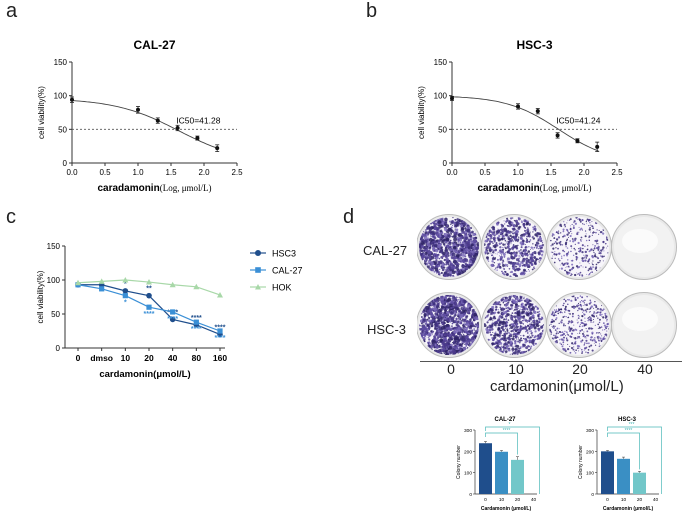 The width and height of the screenshot is (685, 517). Describe the element at coordinates (78, 358) in the screenshot. I see `x-tick-label: 0` at that location.